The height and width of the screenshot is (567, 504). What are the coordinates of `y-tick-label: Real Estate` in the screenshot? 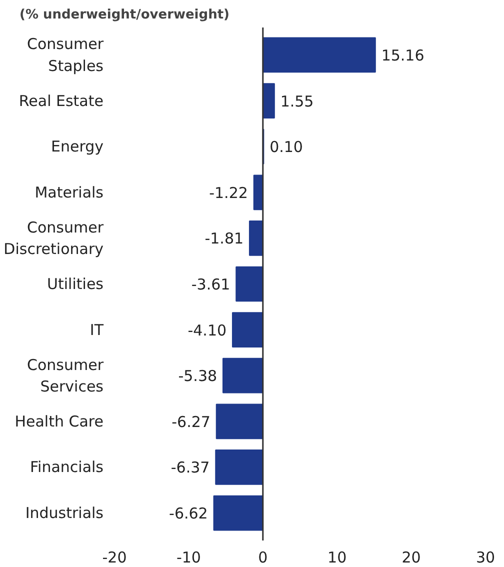 It's located at (61, 101).